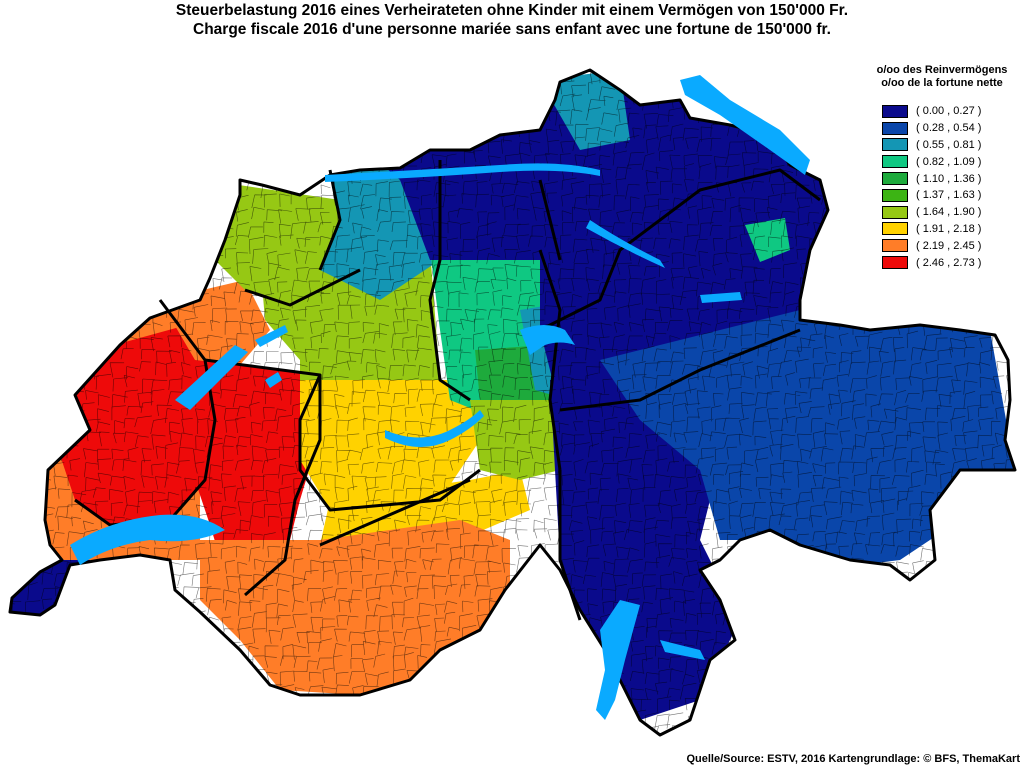  Describe the element at coordinates (682, 650) in the screenshot. I see `lake-lugano` at that location.